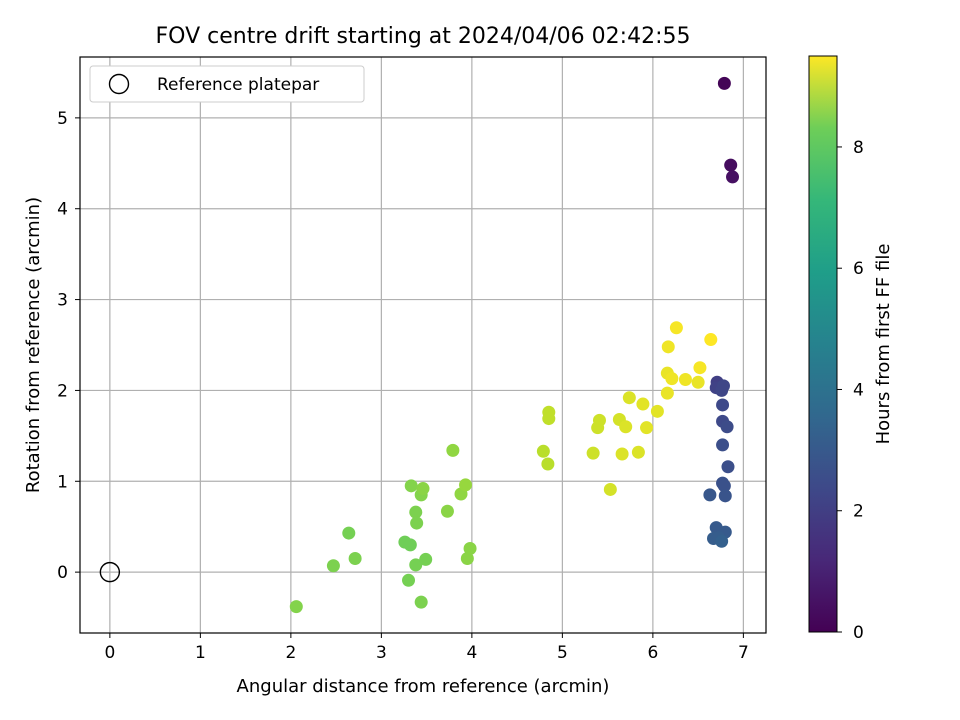 This screenshot has height=720, width=960. I want to click on legend-box, so click(227, 84).